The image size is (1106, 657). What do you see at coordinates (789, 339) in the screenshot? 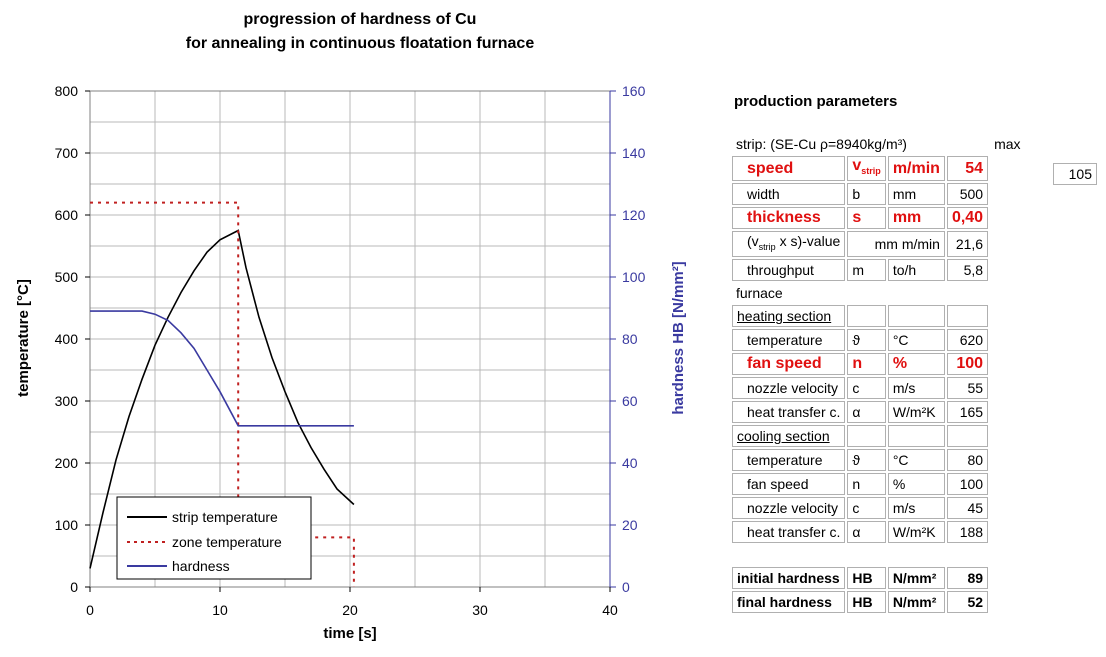
I see `heating-row-name: temperature` at bounding box center [789, 339].